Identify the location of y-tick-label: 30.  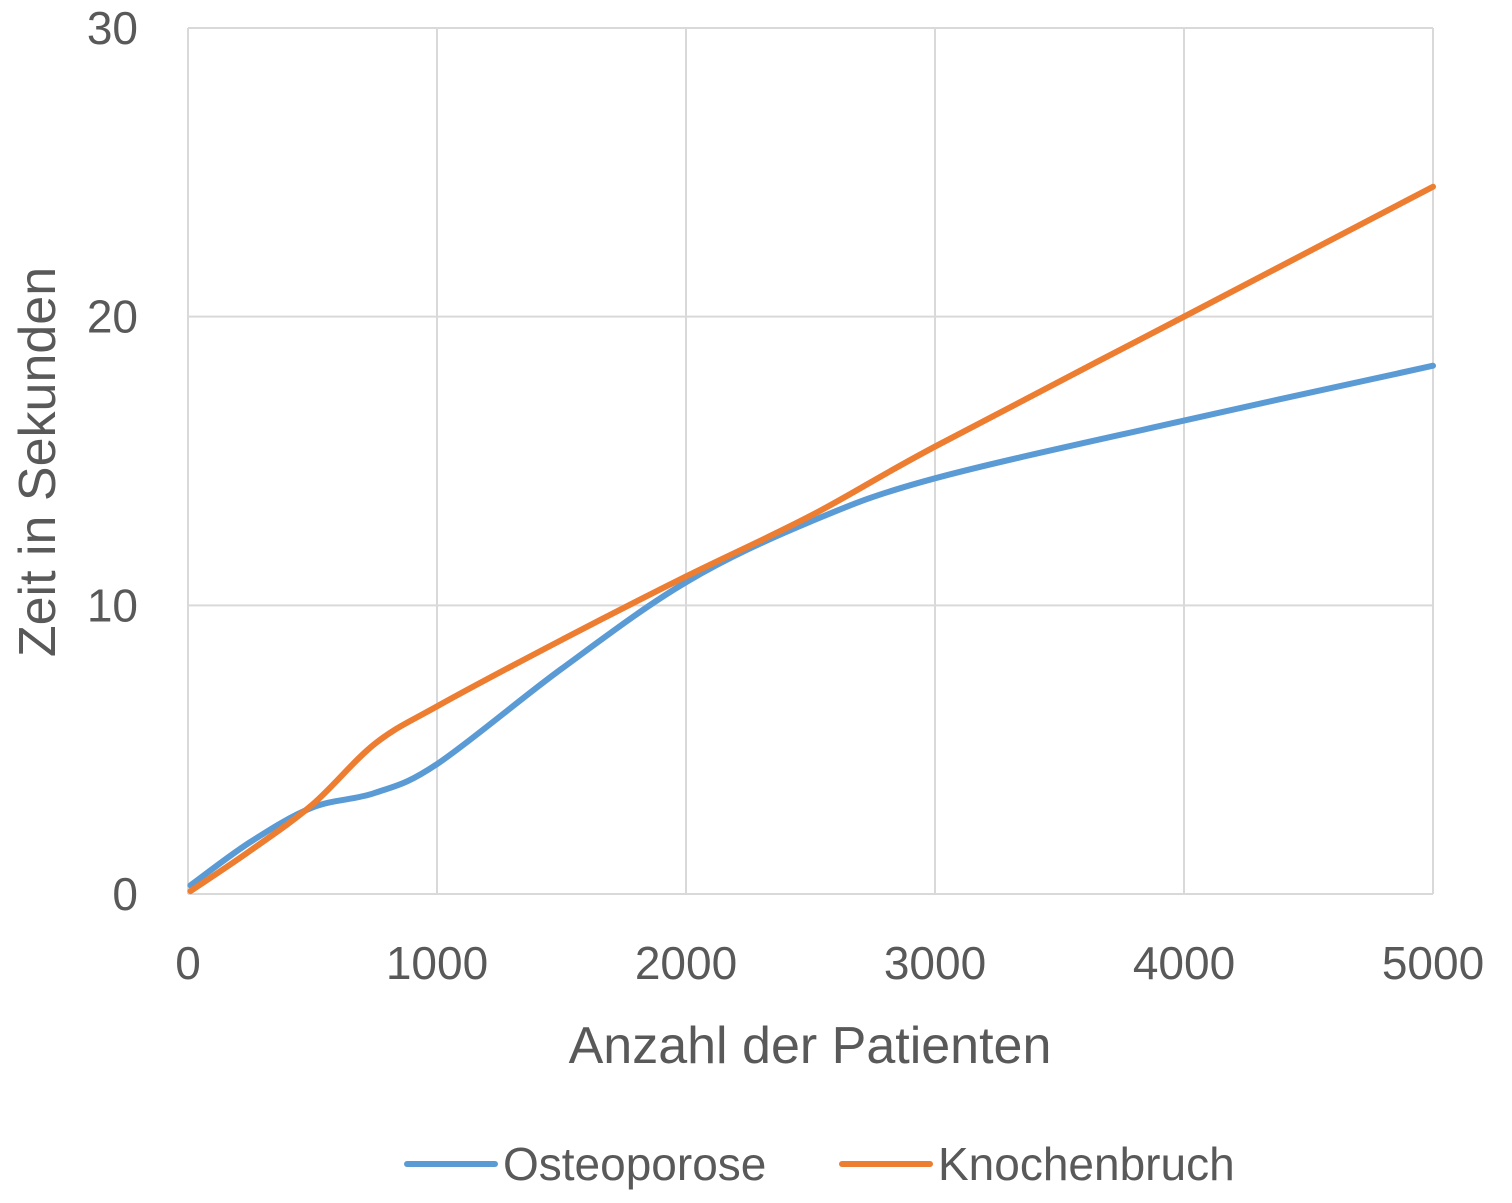
(112, 28).